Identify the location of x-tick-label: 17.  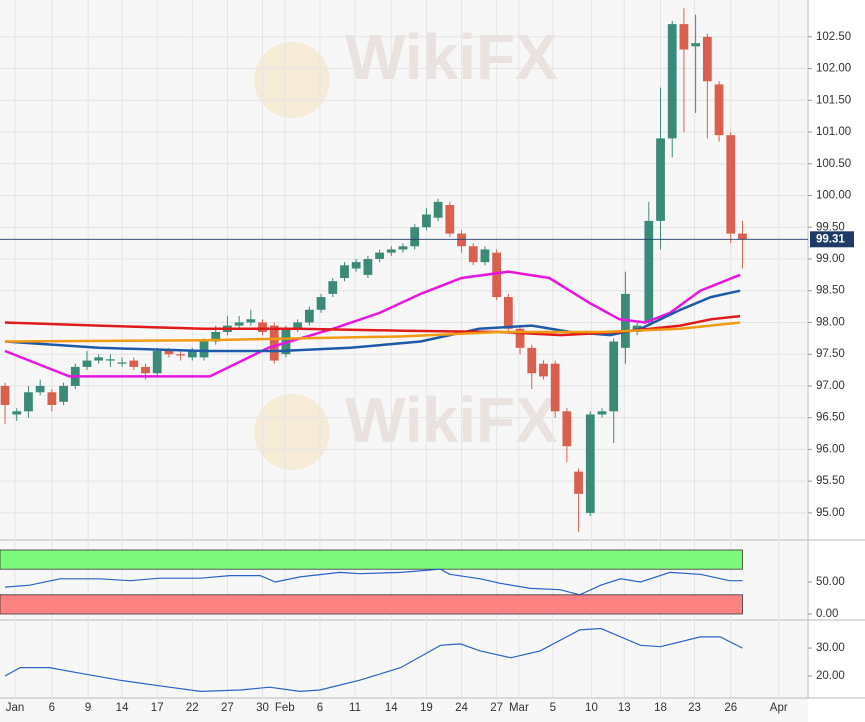
(157, 708).